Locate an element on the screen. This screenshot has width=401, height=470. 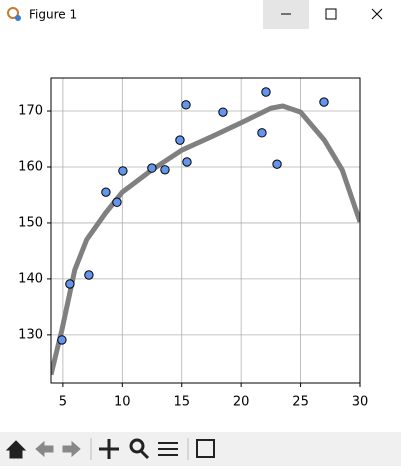
window-title: Figure 1 is located at coordinates (53, 15).